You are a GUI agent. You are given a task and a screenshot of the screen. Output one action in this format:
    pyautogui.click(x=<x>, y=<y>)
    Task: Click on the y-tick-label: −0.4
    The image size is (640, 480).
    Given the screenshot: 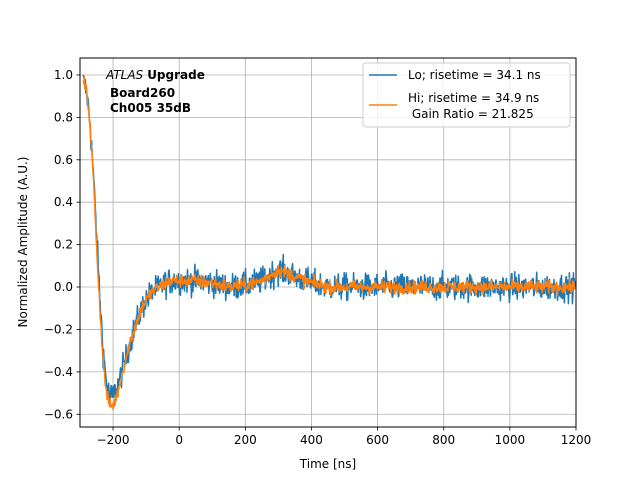 What is the action you would take?
    pyautogui.click(x=58, y=372)
    